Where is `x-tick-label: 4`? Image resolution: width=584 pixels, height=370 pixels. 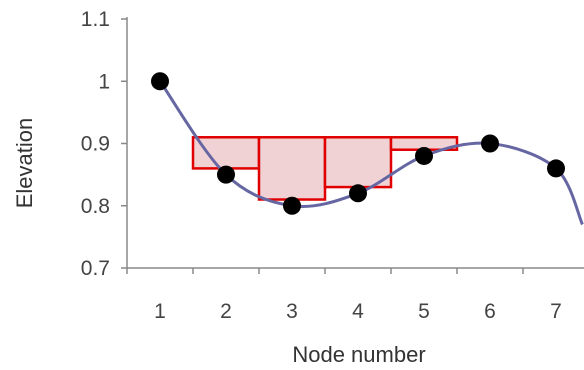
x-tick-label: 4 is located at coordinates (358, 311).